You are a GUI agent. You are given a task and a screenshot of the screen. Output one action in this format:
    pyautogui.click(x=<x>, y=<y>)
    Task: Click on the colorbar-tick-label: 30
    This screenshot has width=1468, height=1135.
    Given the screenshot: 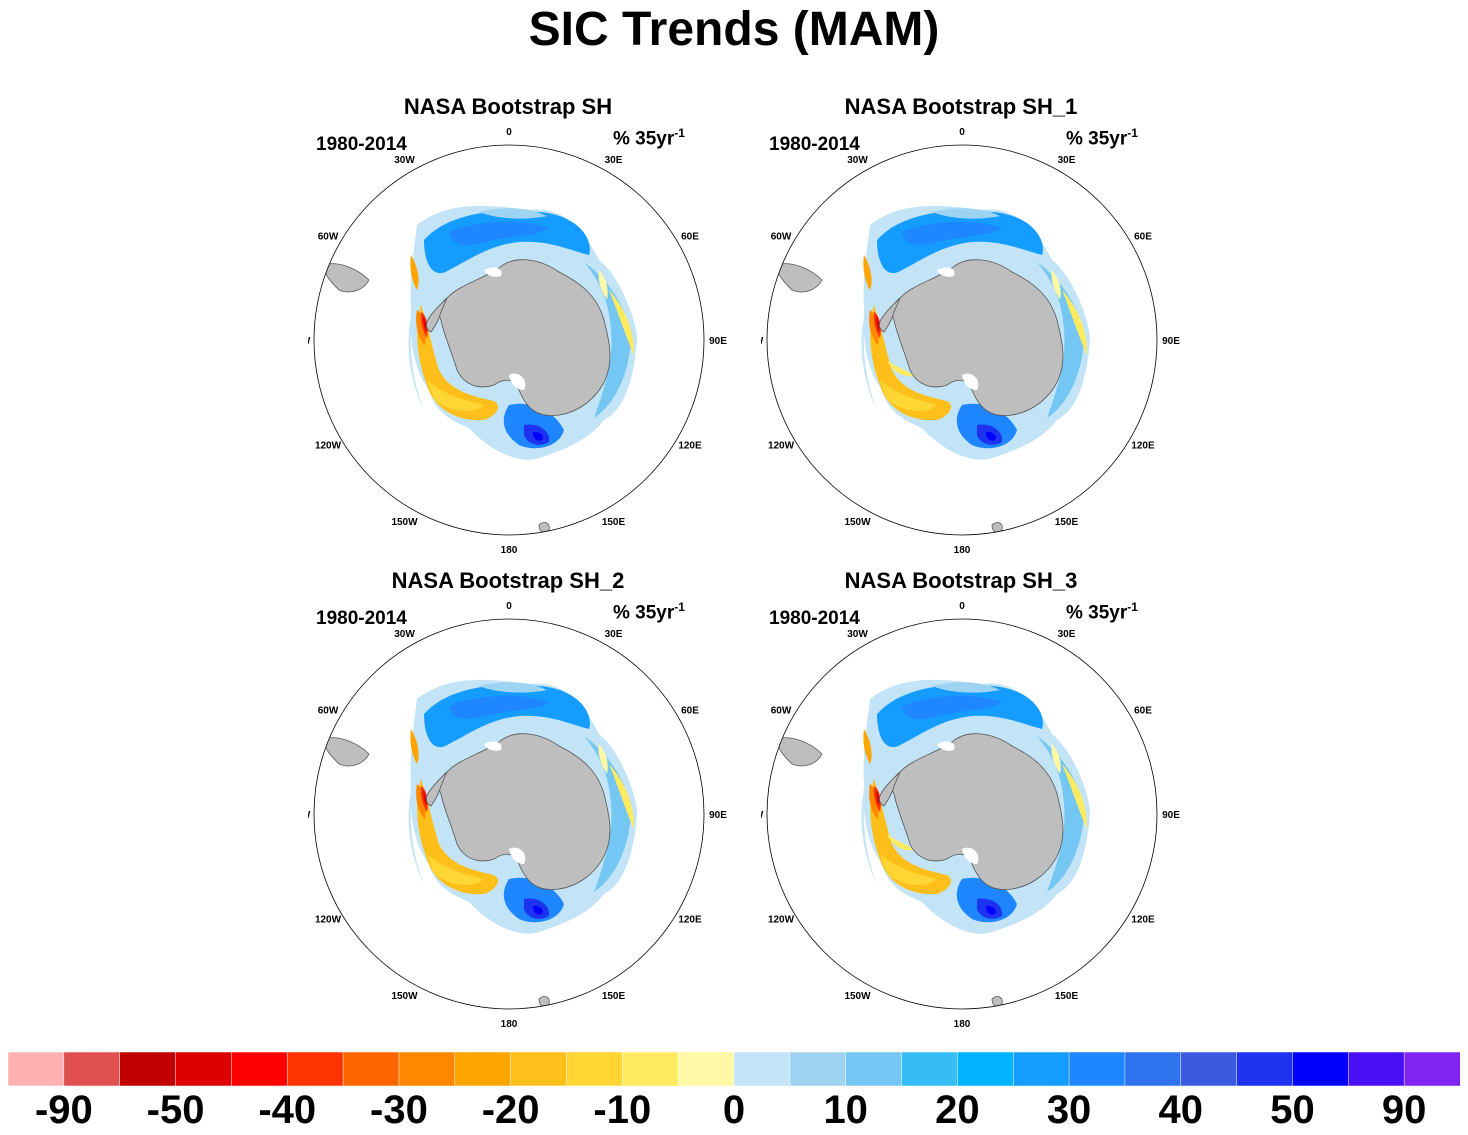 What is the action you would take?
    pyautogui.click(x=1069, y=1110)
    